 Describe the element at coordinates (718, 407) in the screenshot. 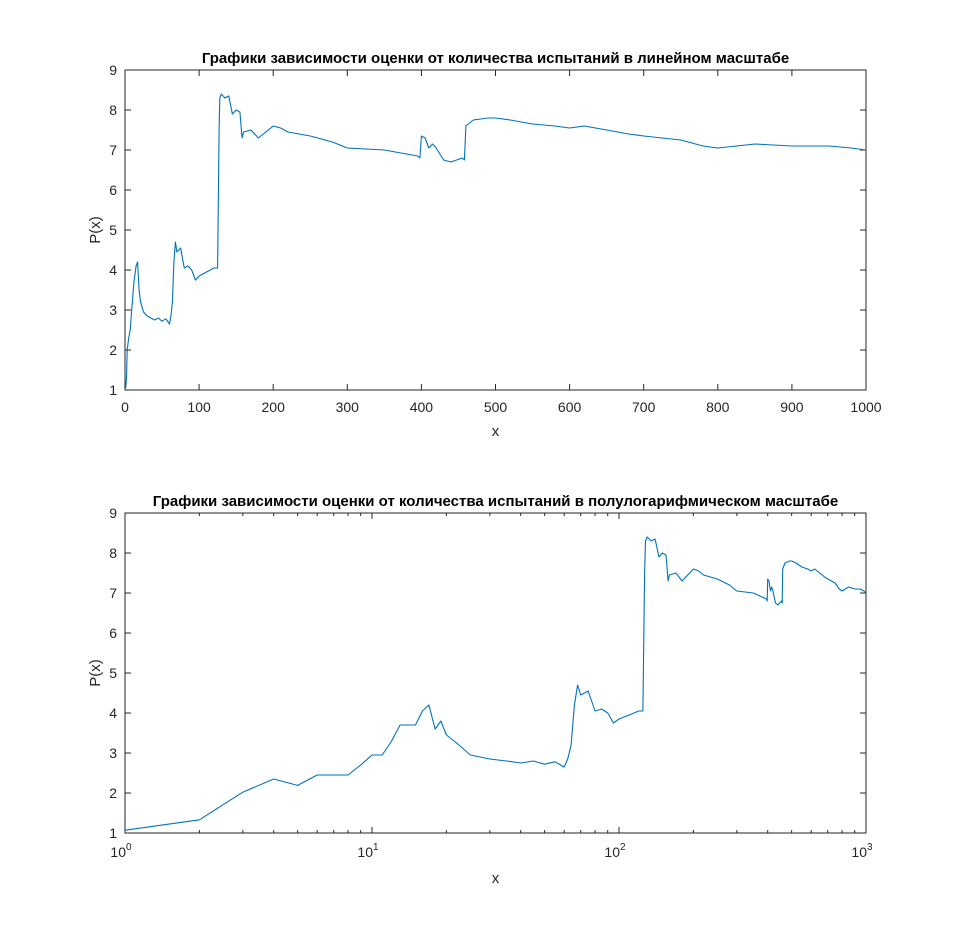

I see `x-tick-label: 800` at that location.